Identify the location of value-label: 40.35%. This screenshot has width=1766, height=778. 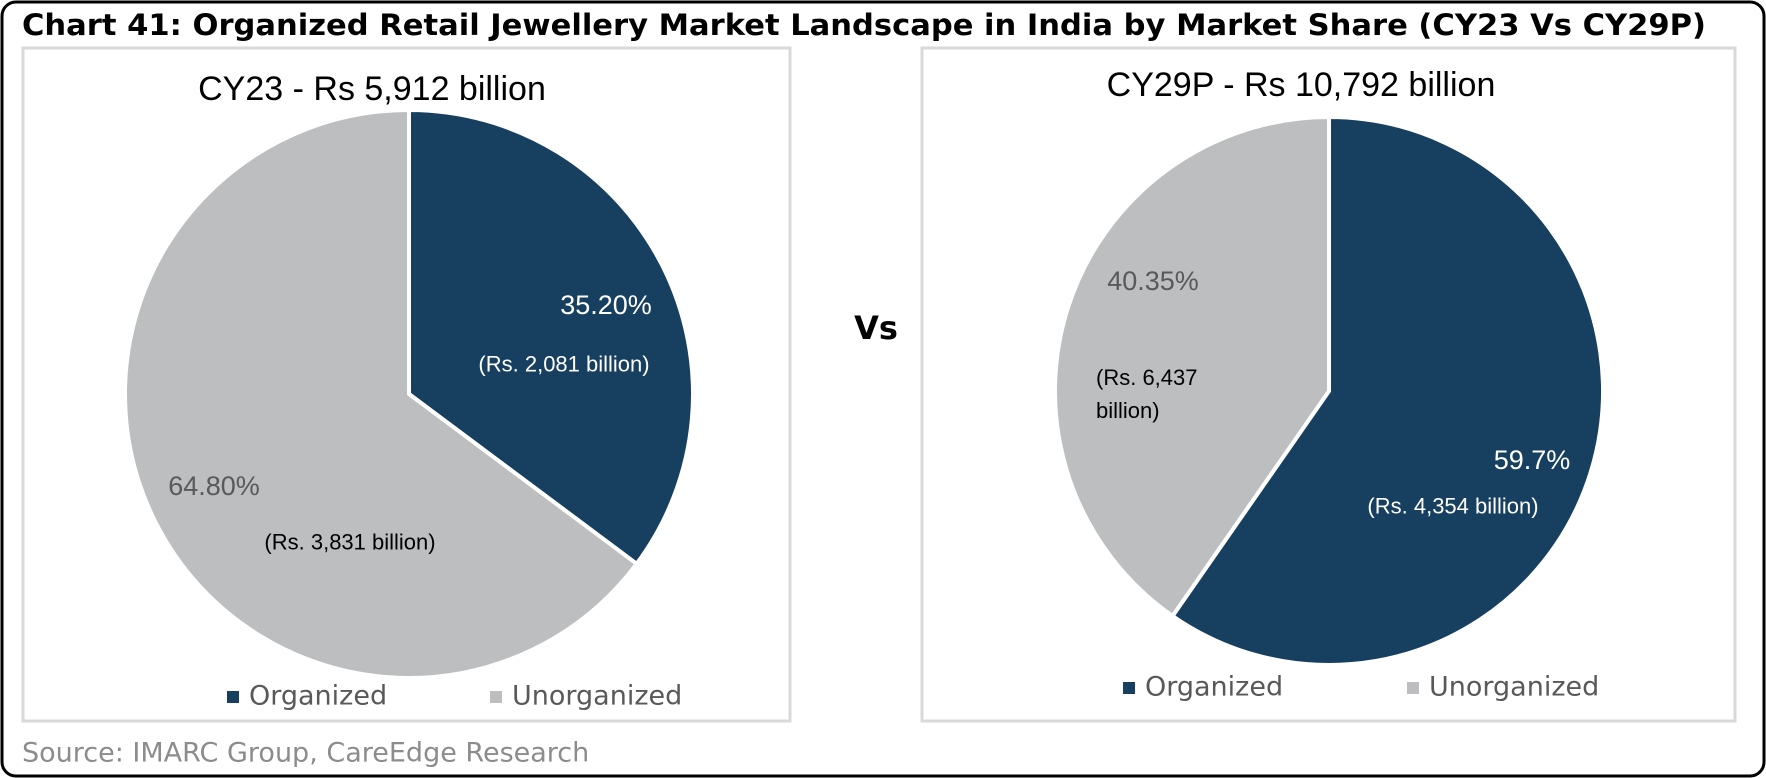
(1153, 281).